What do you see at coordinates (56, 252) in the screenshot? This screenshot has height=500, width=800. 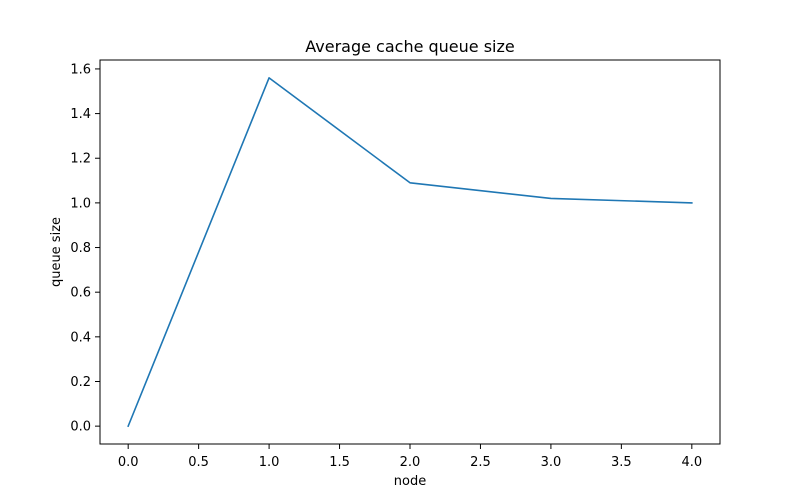 I see `y-axis-label: queue size` at bounding box center [56, 252].